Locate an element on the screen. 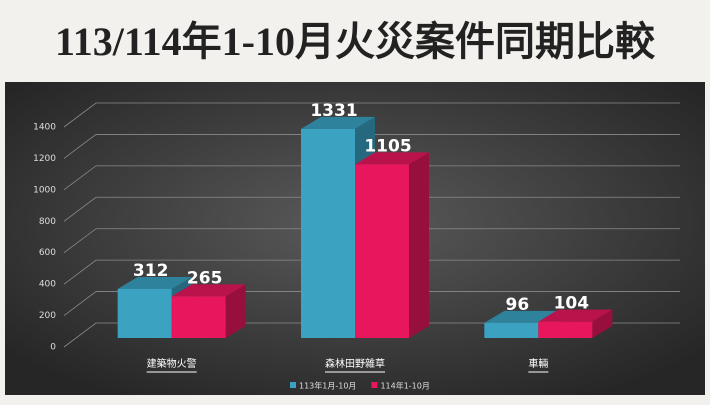 This screenshot has height=405, width=710. legend-label: 114年1-10月 is located at coordinates (404, 386).